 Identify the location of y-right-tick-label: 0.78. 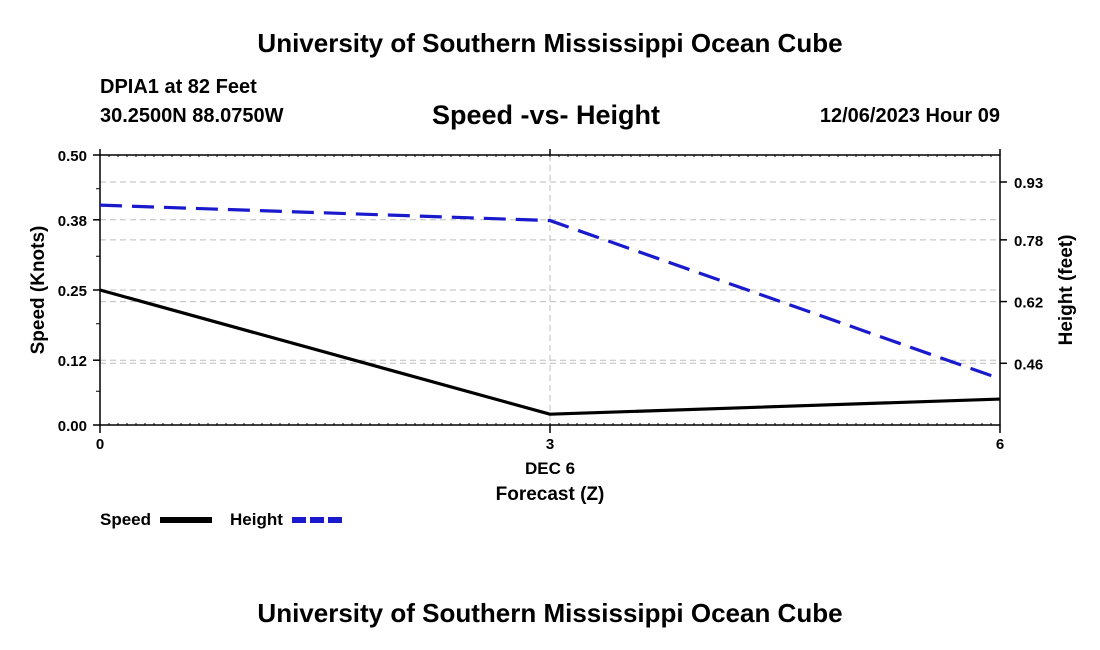
(1028, 241).